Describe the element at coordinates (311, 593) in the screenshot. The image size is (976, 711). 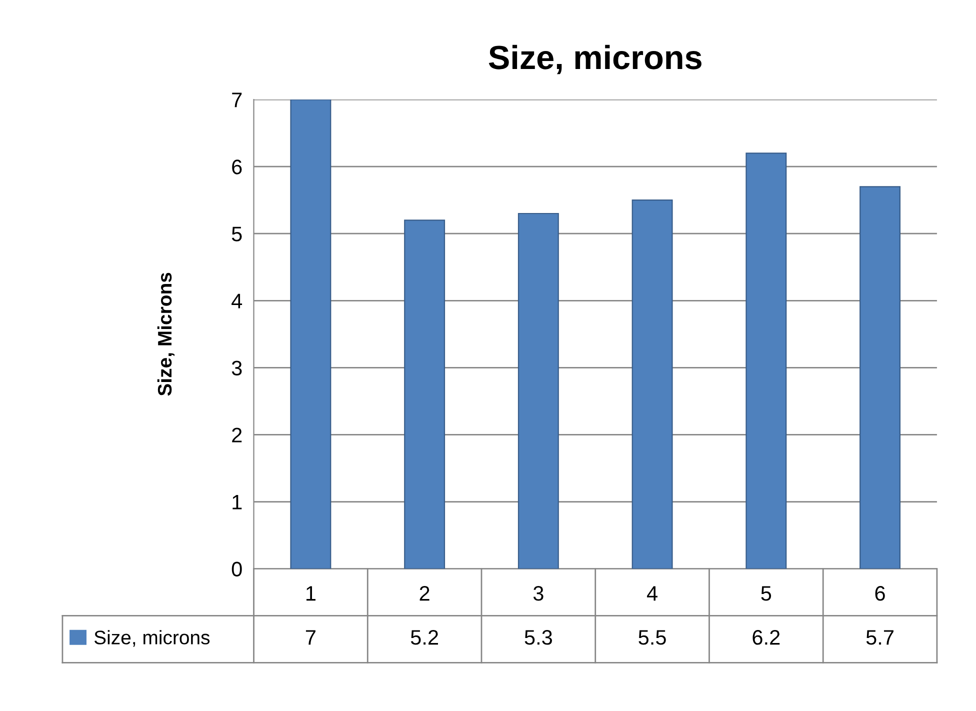
I see `x-tick-label: 1` at that location.